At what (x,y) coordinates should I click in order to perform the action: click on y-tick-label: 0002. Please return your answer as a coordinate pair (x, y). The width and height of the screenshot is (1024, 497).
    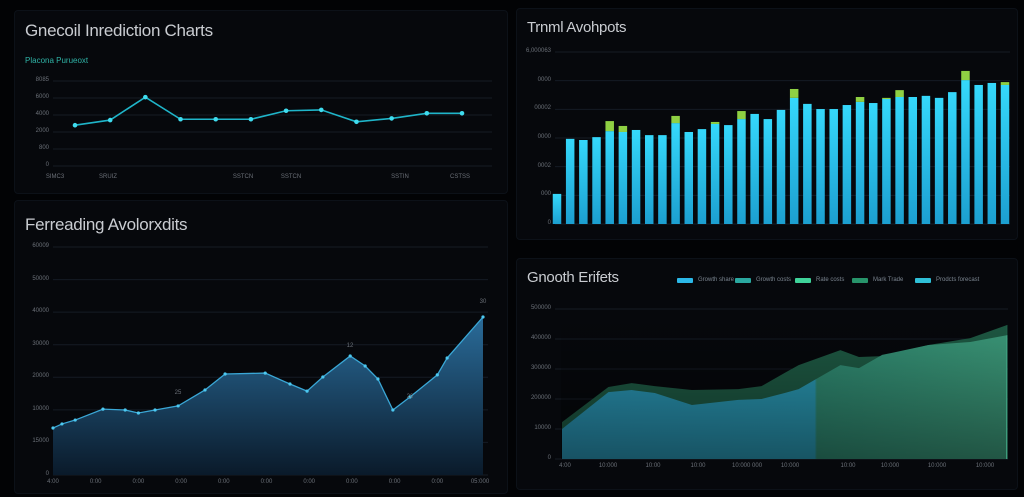
    Looking at the image, I should click on (544, 165).